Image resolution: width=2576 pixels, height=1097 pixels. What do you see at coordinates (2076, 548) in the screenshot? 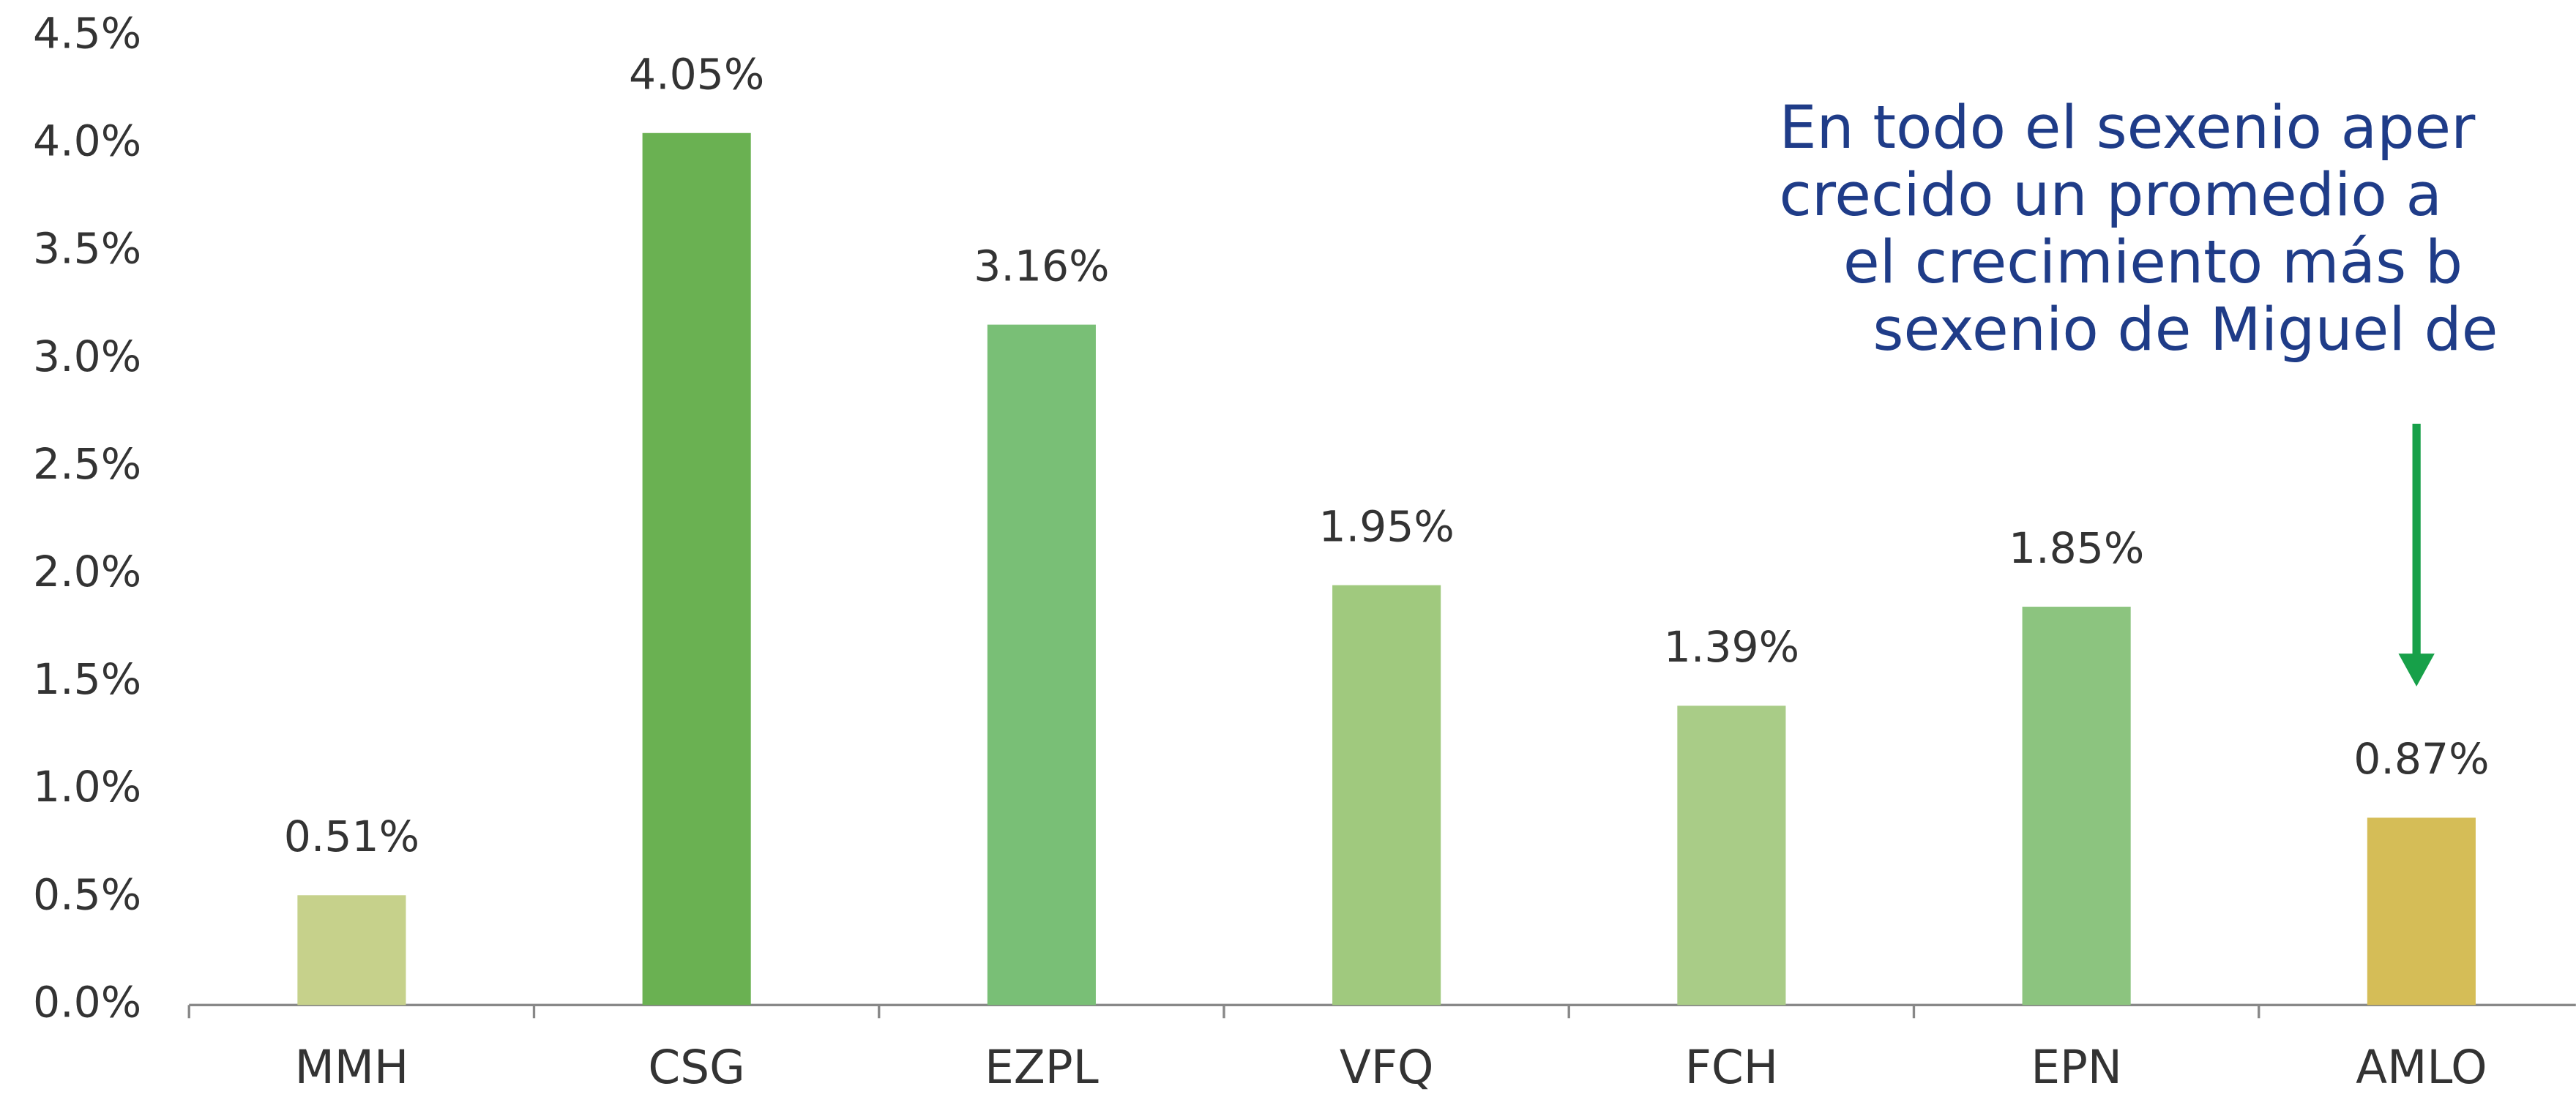
I see `data-label: 1.85%` at bounding box center [2076, 548].